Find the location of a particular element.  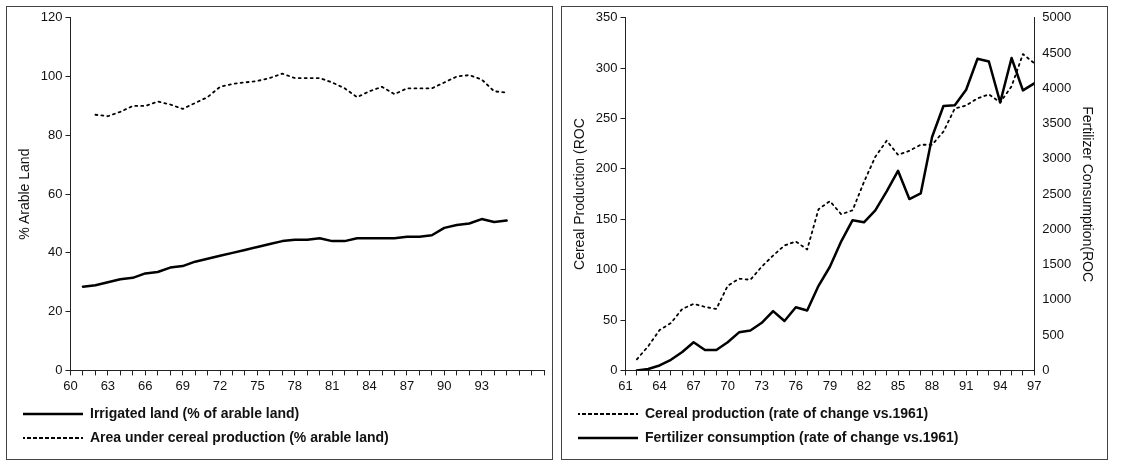

x-tick-label: 63 is located at coordinates (108, 385).